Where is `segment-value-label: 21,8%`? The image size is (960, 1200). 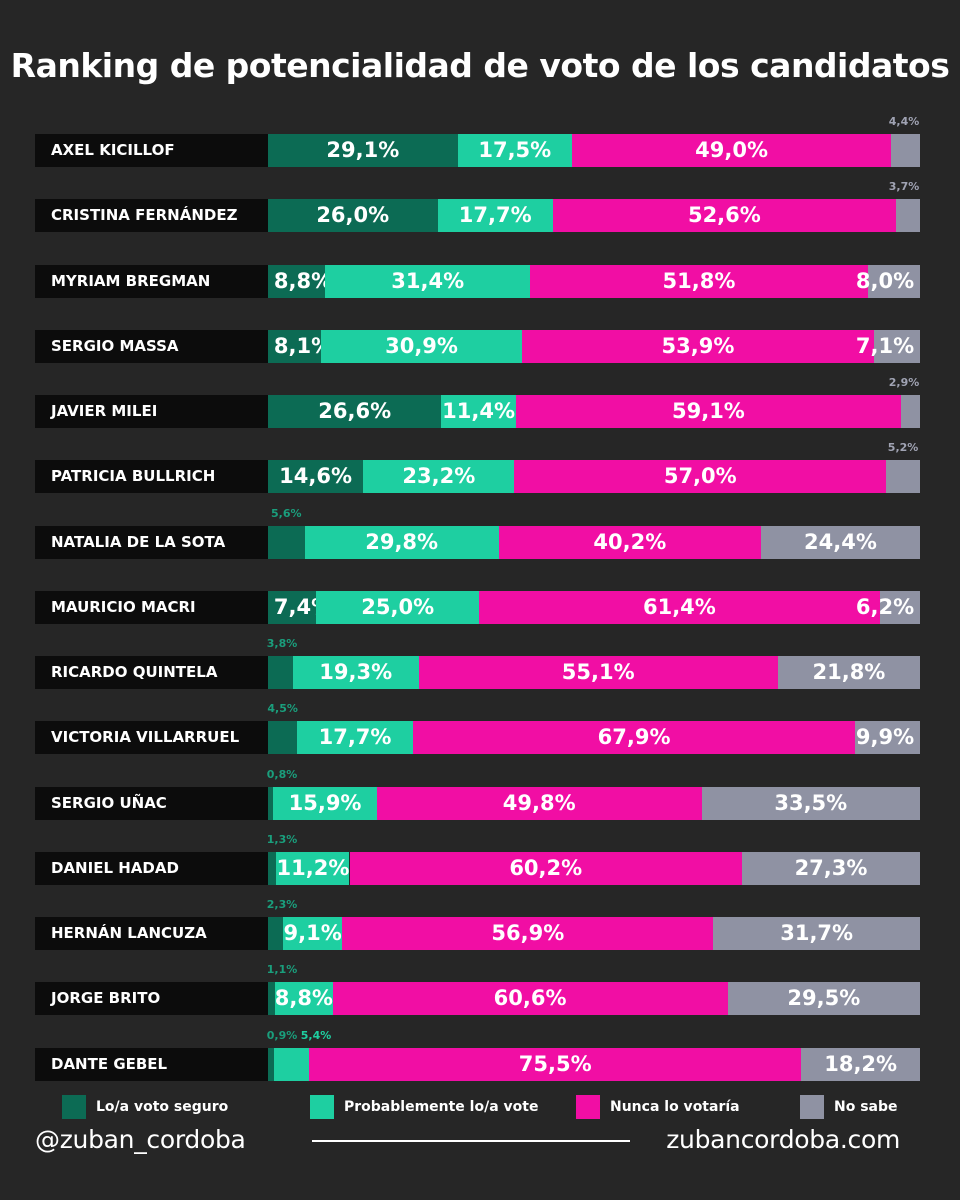
segment-value-label: 21,8% is located at coordinates (849, 672).